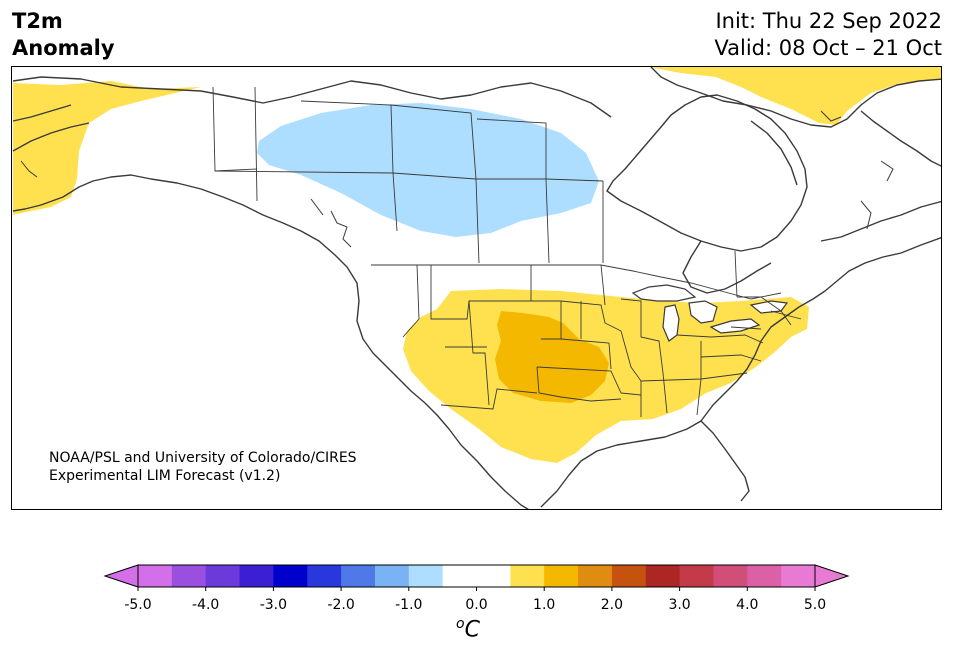 This screenshot has height=656, width=953. I want to click on colorbar-tick-label-8: 3.0, so click(679, 605).